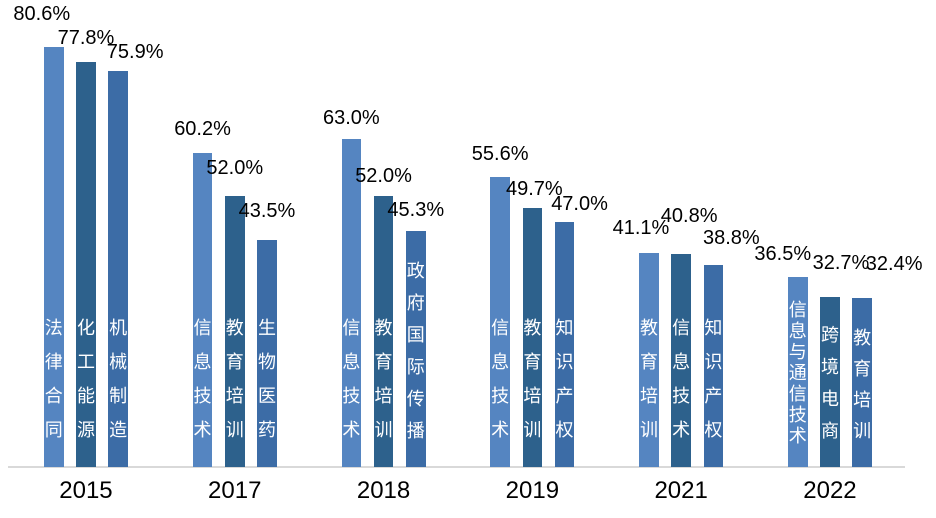  I want to click on bar: 化工能源, so click(86, 264).